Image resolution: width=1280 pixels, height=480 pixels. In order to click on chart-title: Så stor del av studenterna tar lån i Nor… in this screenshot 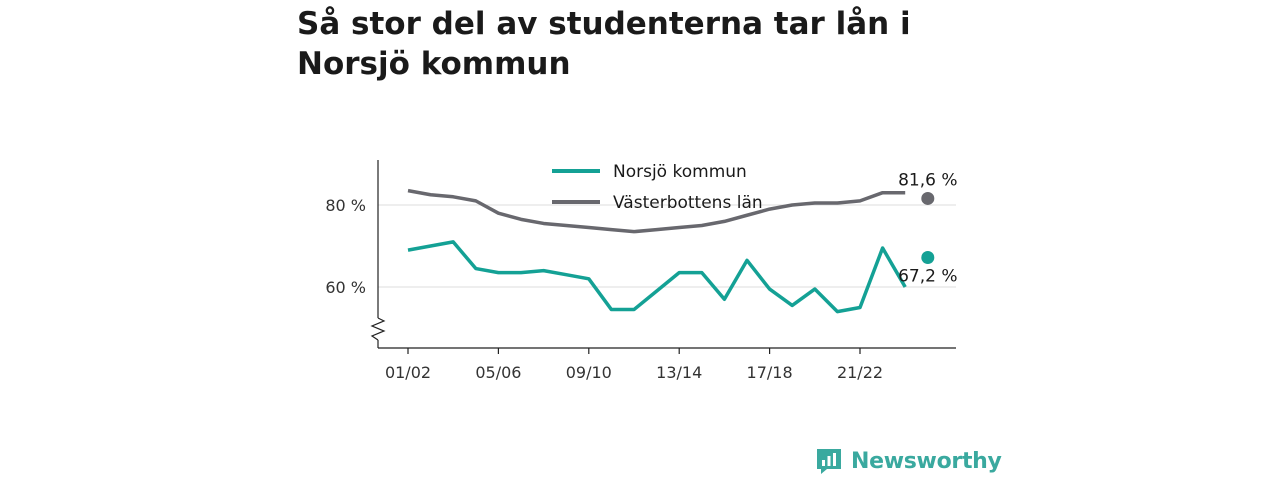, I will do `click(604, 44)`.